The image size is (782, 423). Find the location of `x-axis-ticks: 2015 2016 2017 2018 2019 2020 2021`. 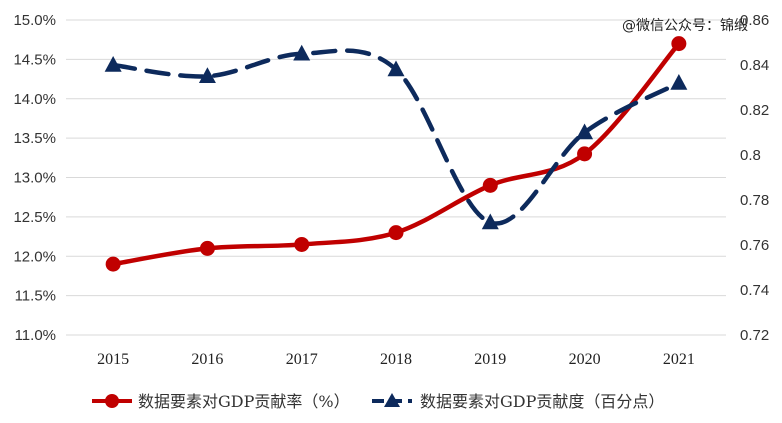

x-axis-ticks: 2015 2016 2017 2018 2019 2020 2021 is located at coordinates (396, 359).